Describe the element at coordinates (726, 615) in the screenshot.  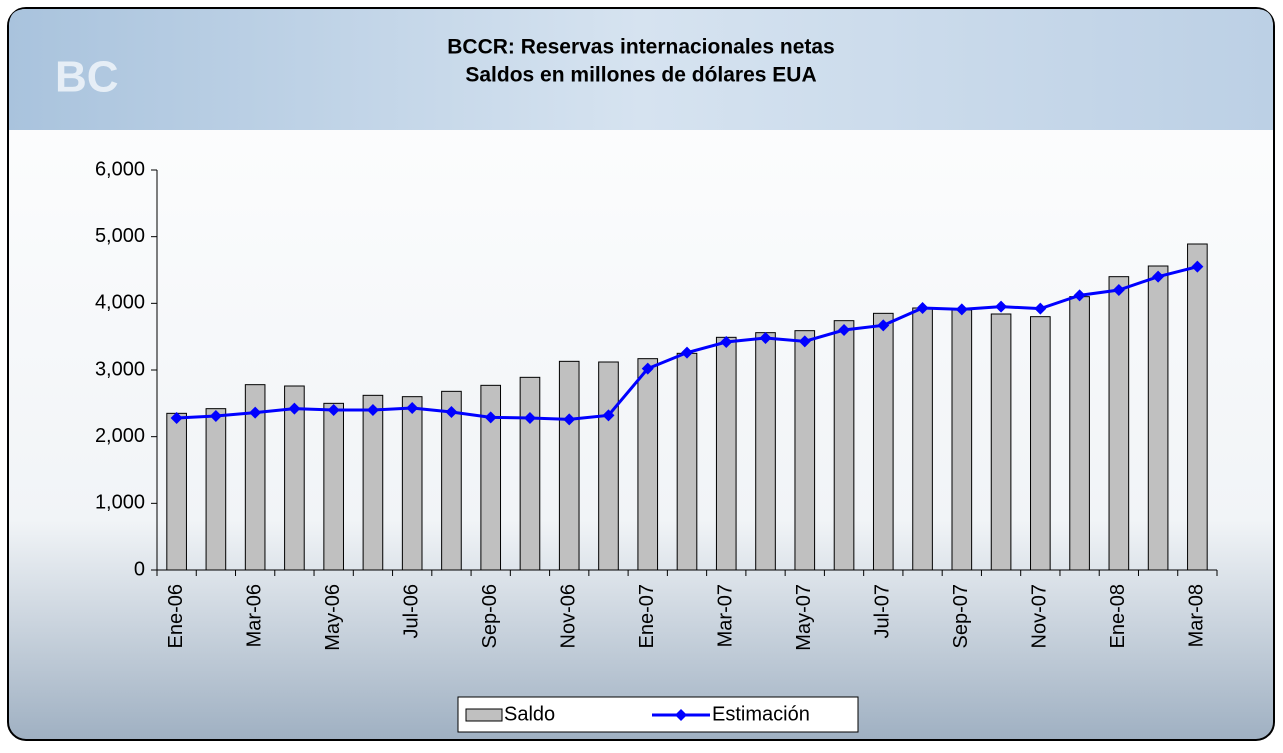
I see `x-tick-label: Mar-07` at that location.